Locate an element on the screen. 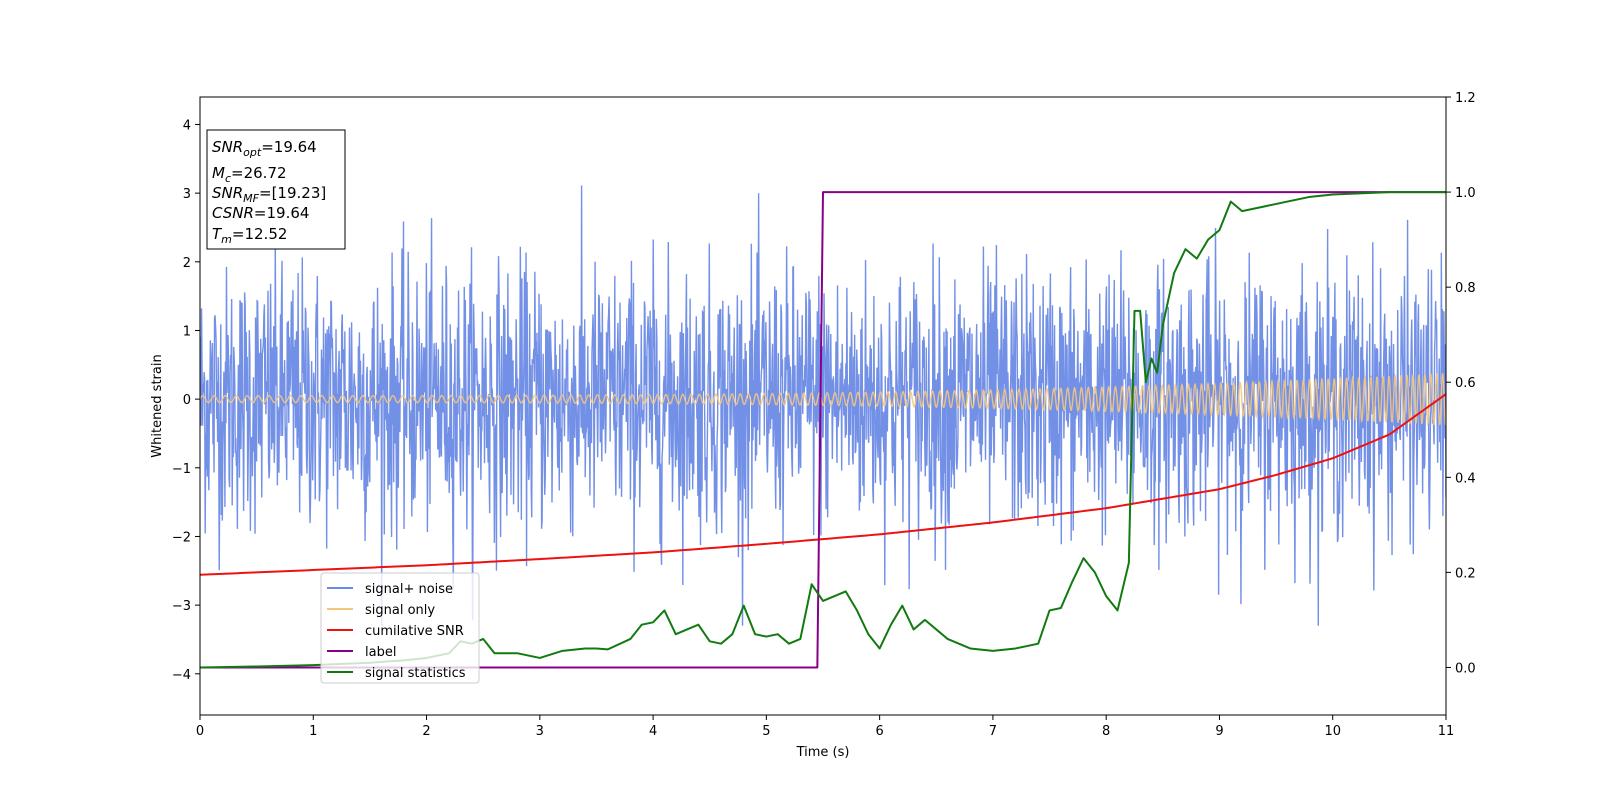  y-tick-left-label: 1 is located at coordinates (187, 331).